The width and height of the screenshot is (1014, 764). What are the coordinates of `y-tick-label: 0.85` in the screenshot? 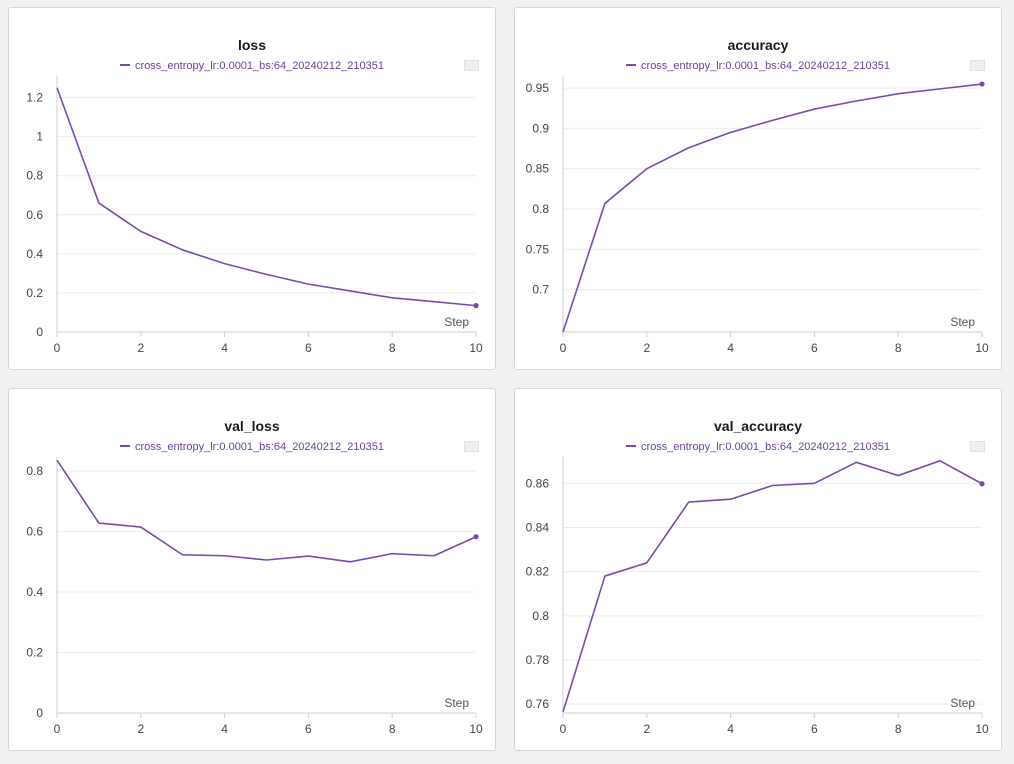 It's located at (538, 169).